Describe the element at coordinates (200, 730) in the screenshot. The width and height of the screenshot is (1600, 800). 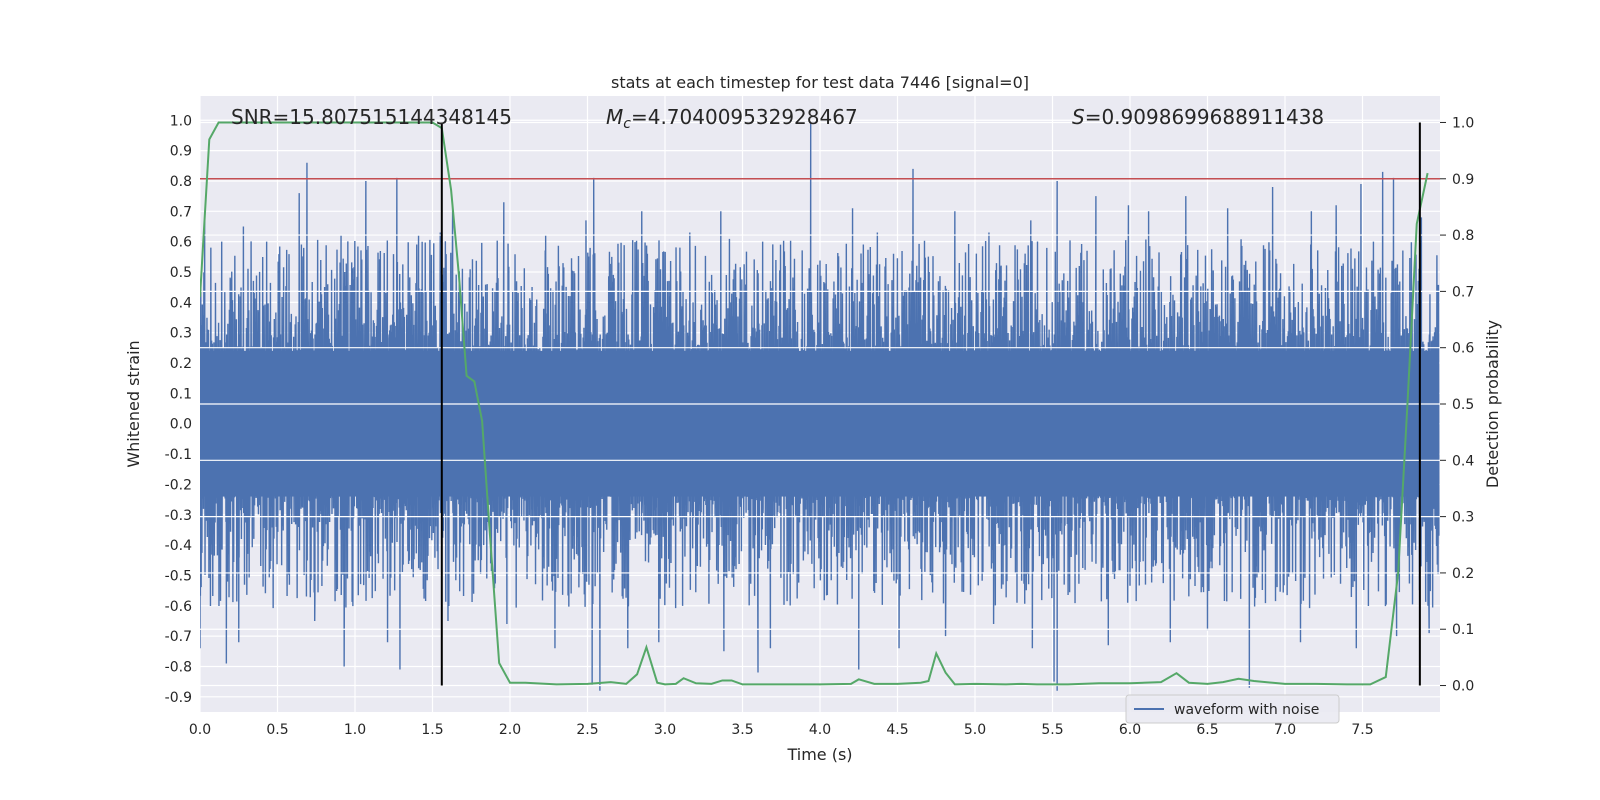
I see `x-tick-label: 0.0` at that location.